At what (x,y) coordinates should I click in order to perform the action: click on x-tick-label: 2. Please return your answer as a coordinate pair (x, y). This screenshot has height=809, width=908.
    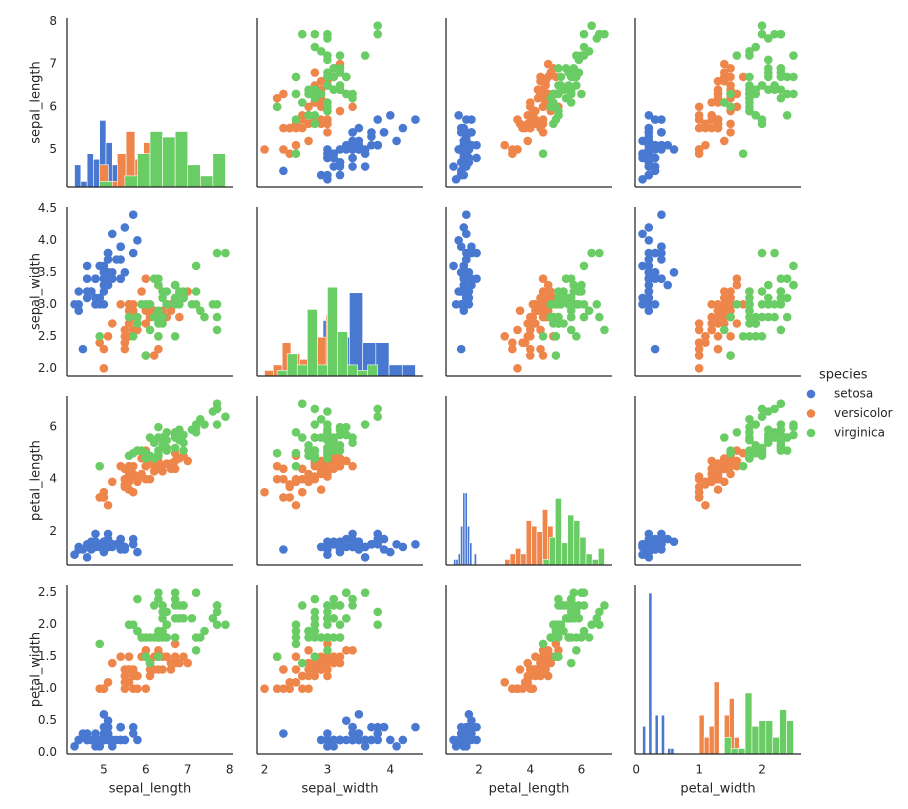
    Looking at the image, I should click on (479, 770).